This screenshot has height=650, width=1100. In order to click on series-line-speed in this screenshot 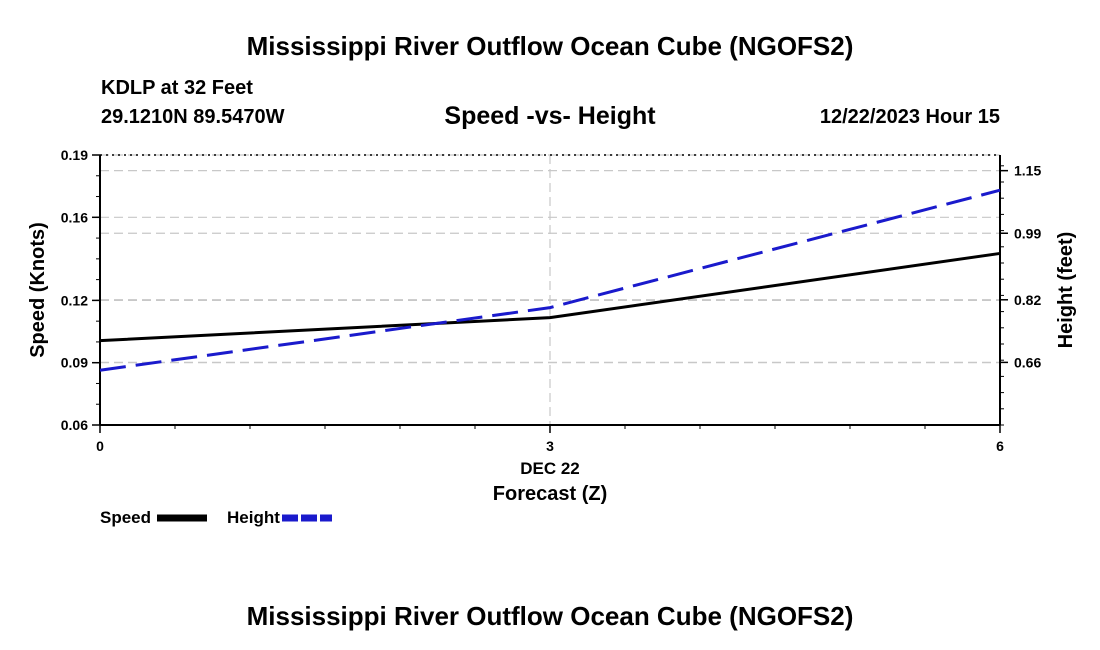, I will do `click(550, 297)`.